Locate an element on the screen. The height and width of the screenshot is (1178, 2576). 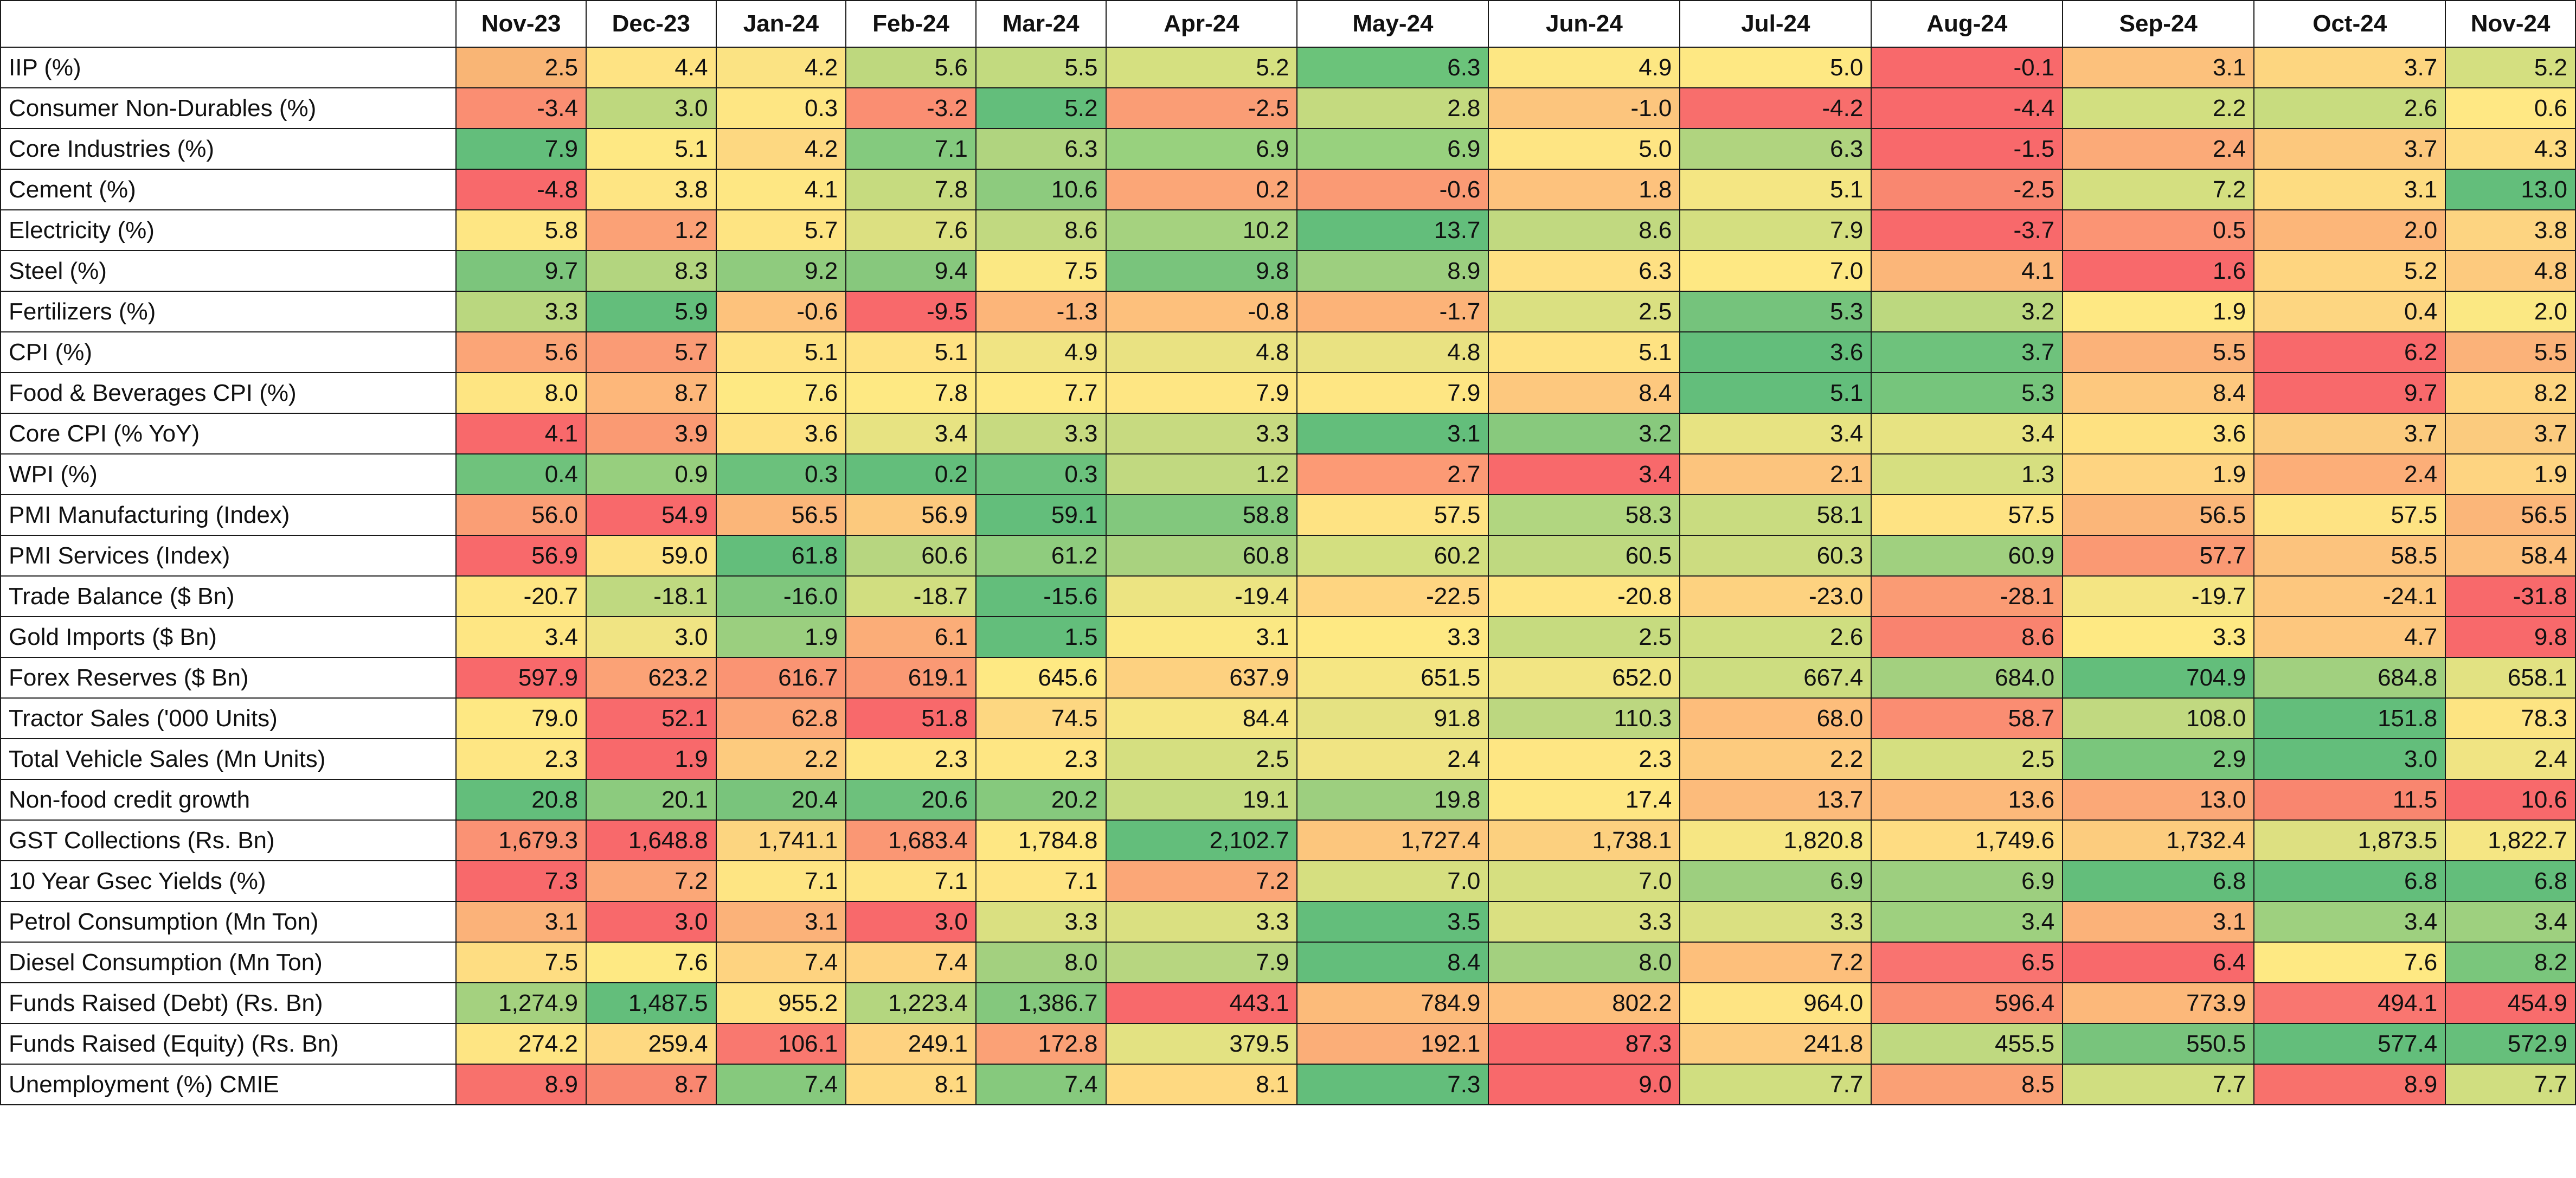
value-cell: 2.0 is located at coordinates (2510, 311).